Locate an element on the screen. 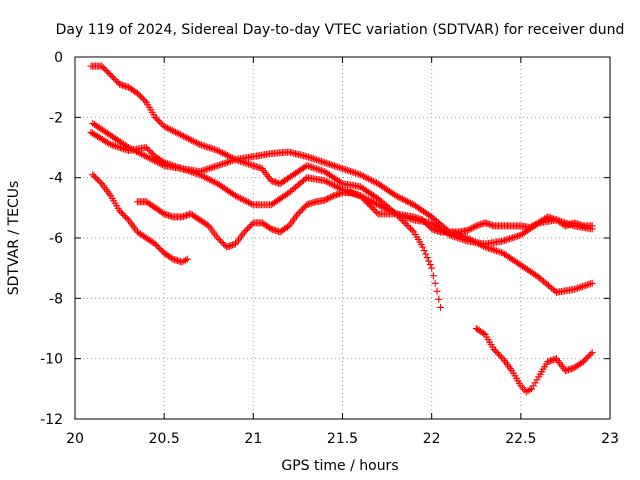 Image resolution: width=640 pixels, height=480 pixels. x-axis-label: GPS time / hours is located at coordinates (339, 466).